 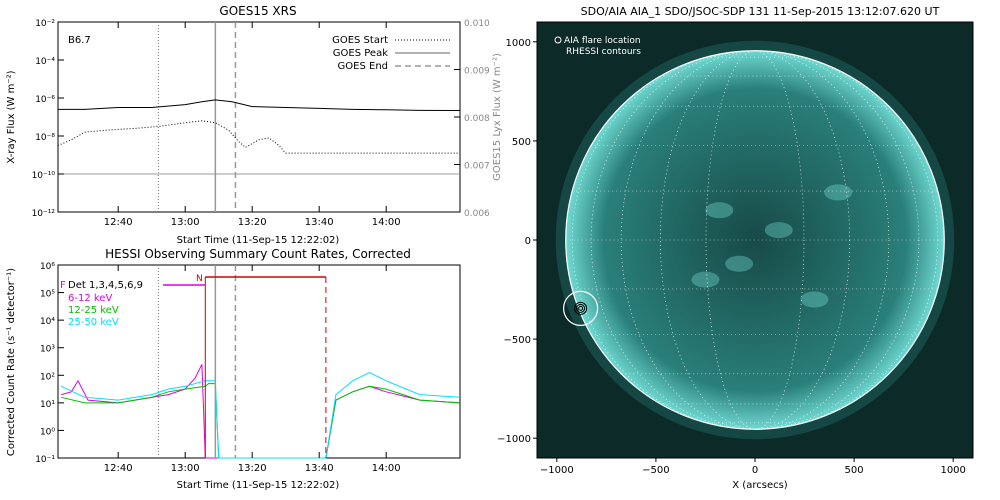 I want to click on aia-x-tick-label: 1000, so click(x=952, y=470).